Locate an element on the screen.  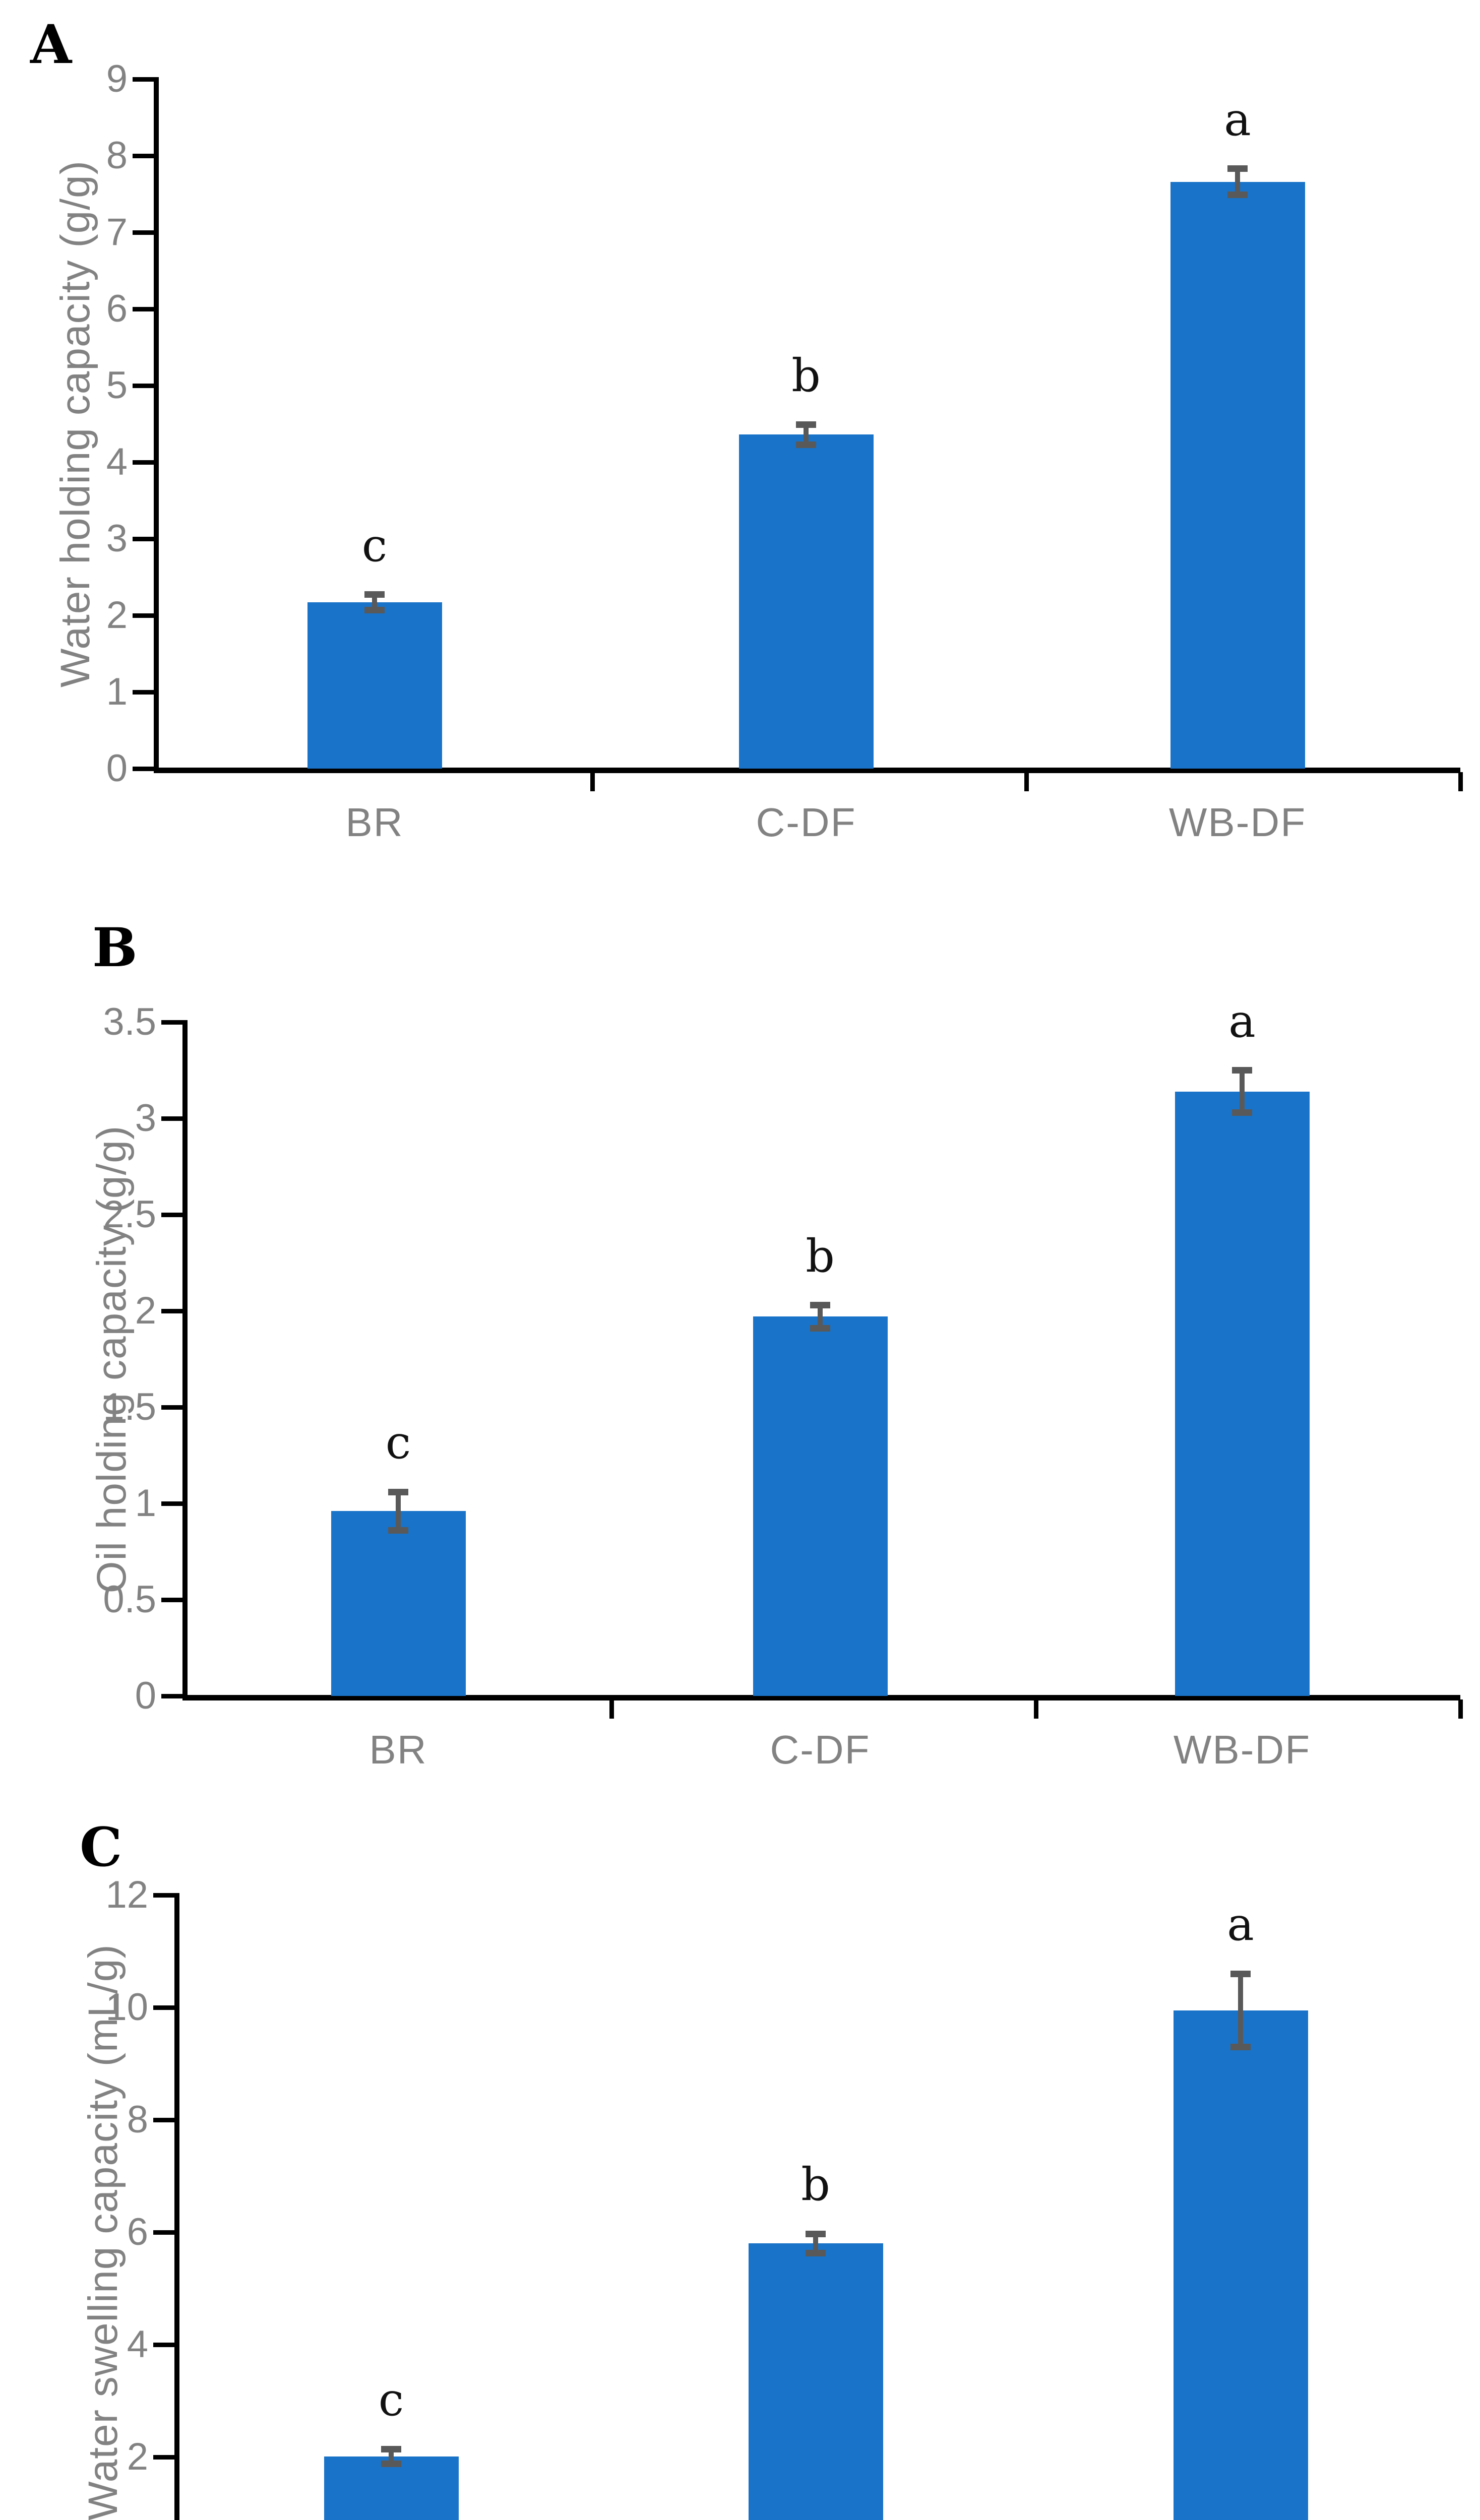
panel-label-A: A is located at coordinates (51, 44).